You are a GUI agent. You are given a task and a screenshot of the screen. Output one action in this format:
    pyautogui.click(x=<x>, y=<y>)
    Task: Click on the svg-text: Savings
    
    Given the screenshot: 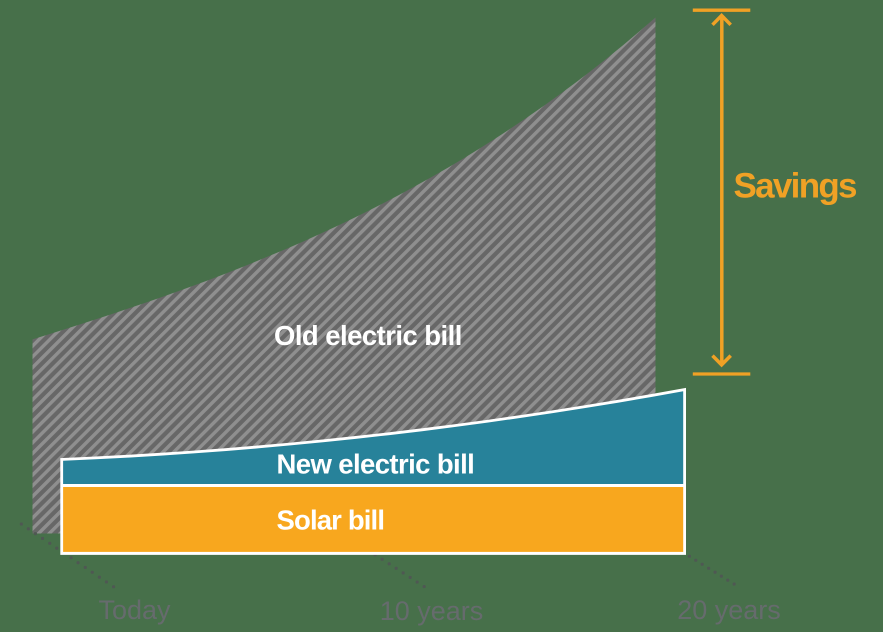 What is the action you would take?
    pyautogui.click(x=796, y=186)
    